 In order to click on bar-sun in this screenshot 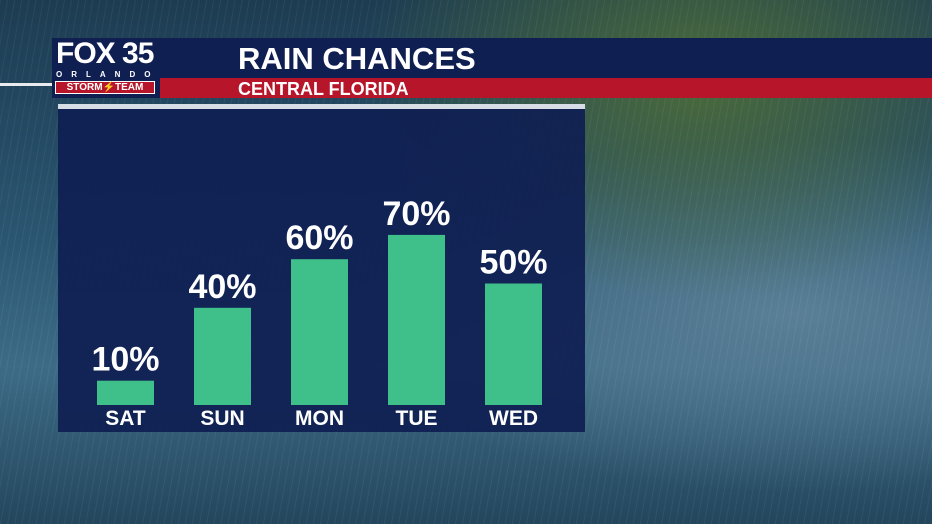, I will do `click(222, 356)`.